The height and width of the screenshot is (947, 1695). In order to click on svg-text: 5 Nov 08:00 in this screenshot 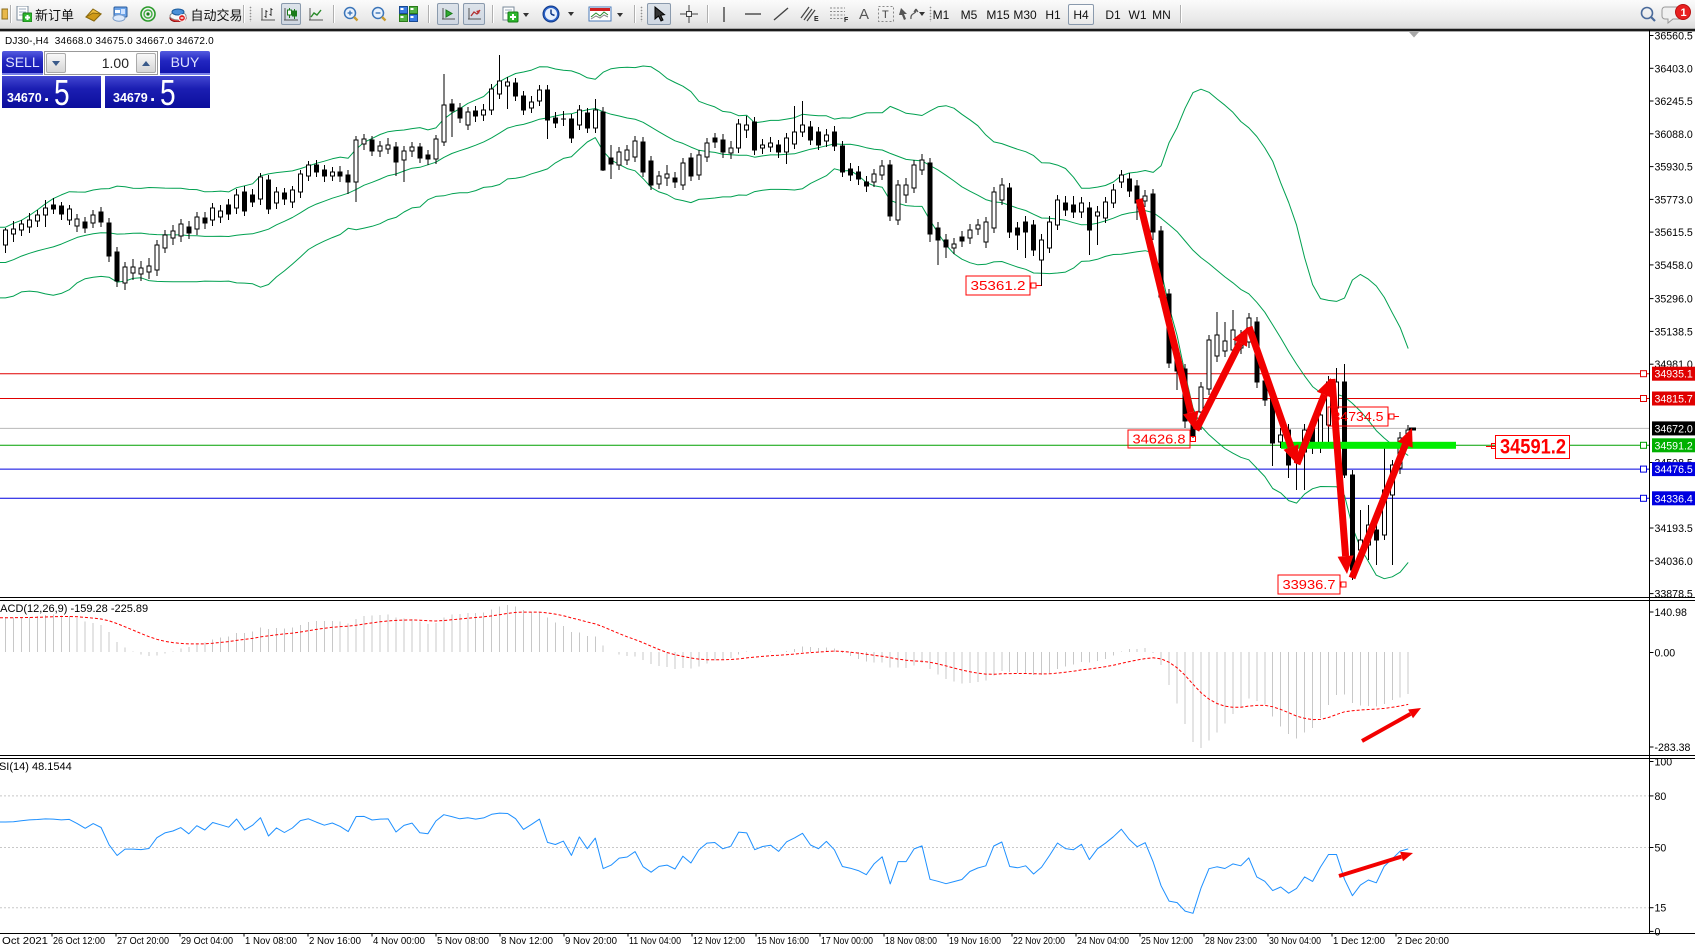, I will do `click(463, 941)`.